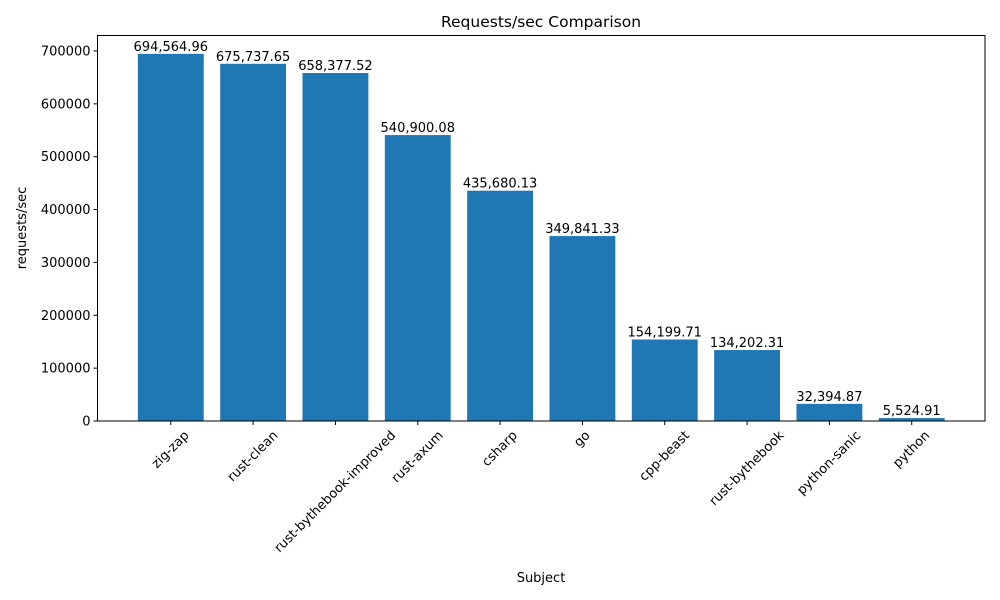  I want to click on x-tick-label: python-sanic, so click(829, 463).